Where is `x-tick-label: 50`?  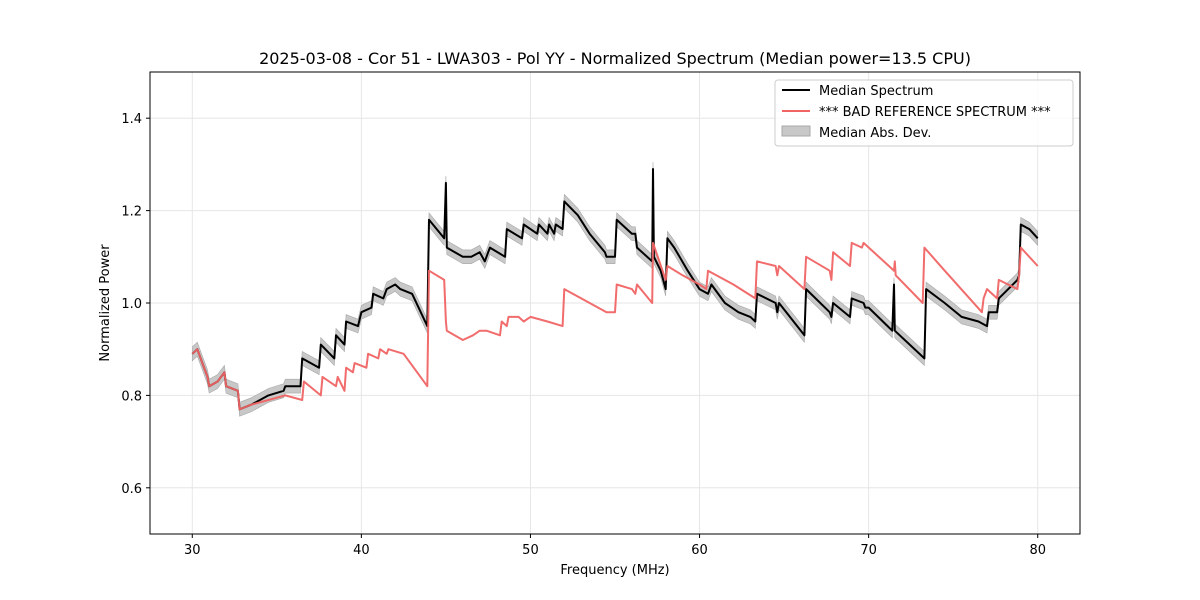
x-tick-label: 50 is located at coordinates (530, 550).